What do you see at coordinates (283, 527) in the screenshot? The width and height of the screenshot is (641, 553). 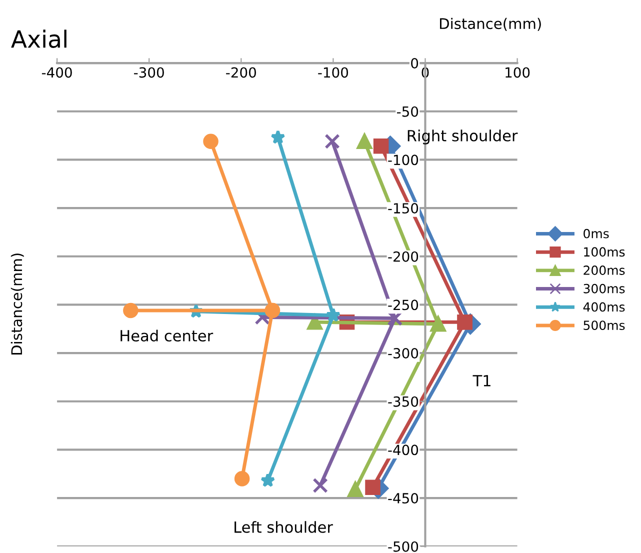 I see `annotation: Left shoulder` at bounding box center [283, 527].